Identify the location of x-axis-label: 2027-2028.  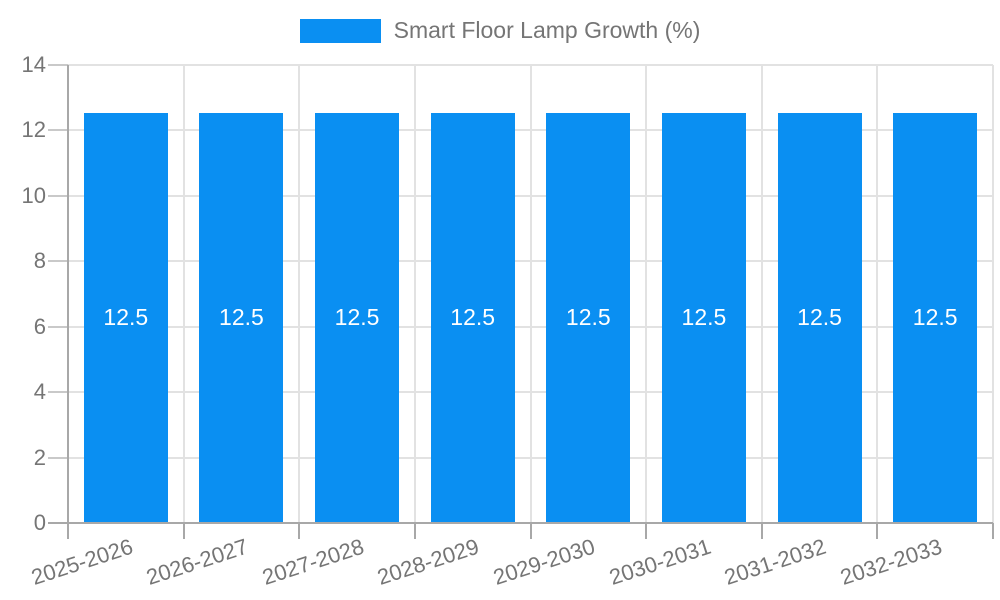
(312, 561).